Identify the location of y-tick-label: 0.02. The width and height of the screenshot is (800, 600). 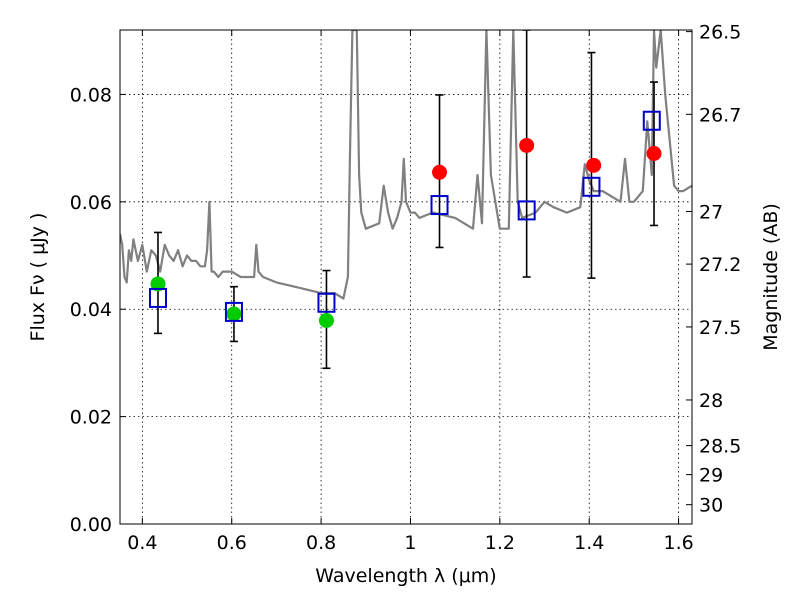
(91, 418).